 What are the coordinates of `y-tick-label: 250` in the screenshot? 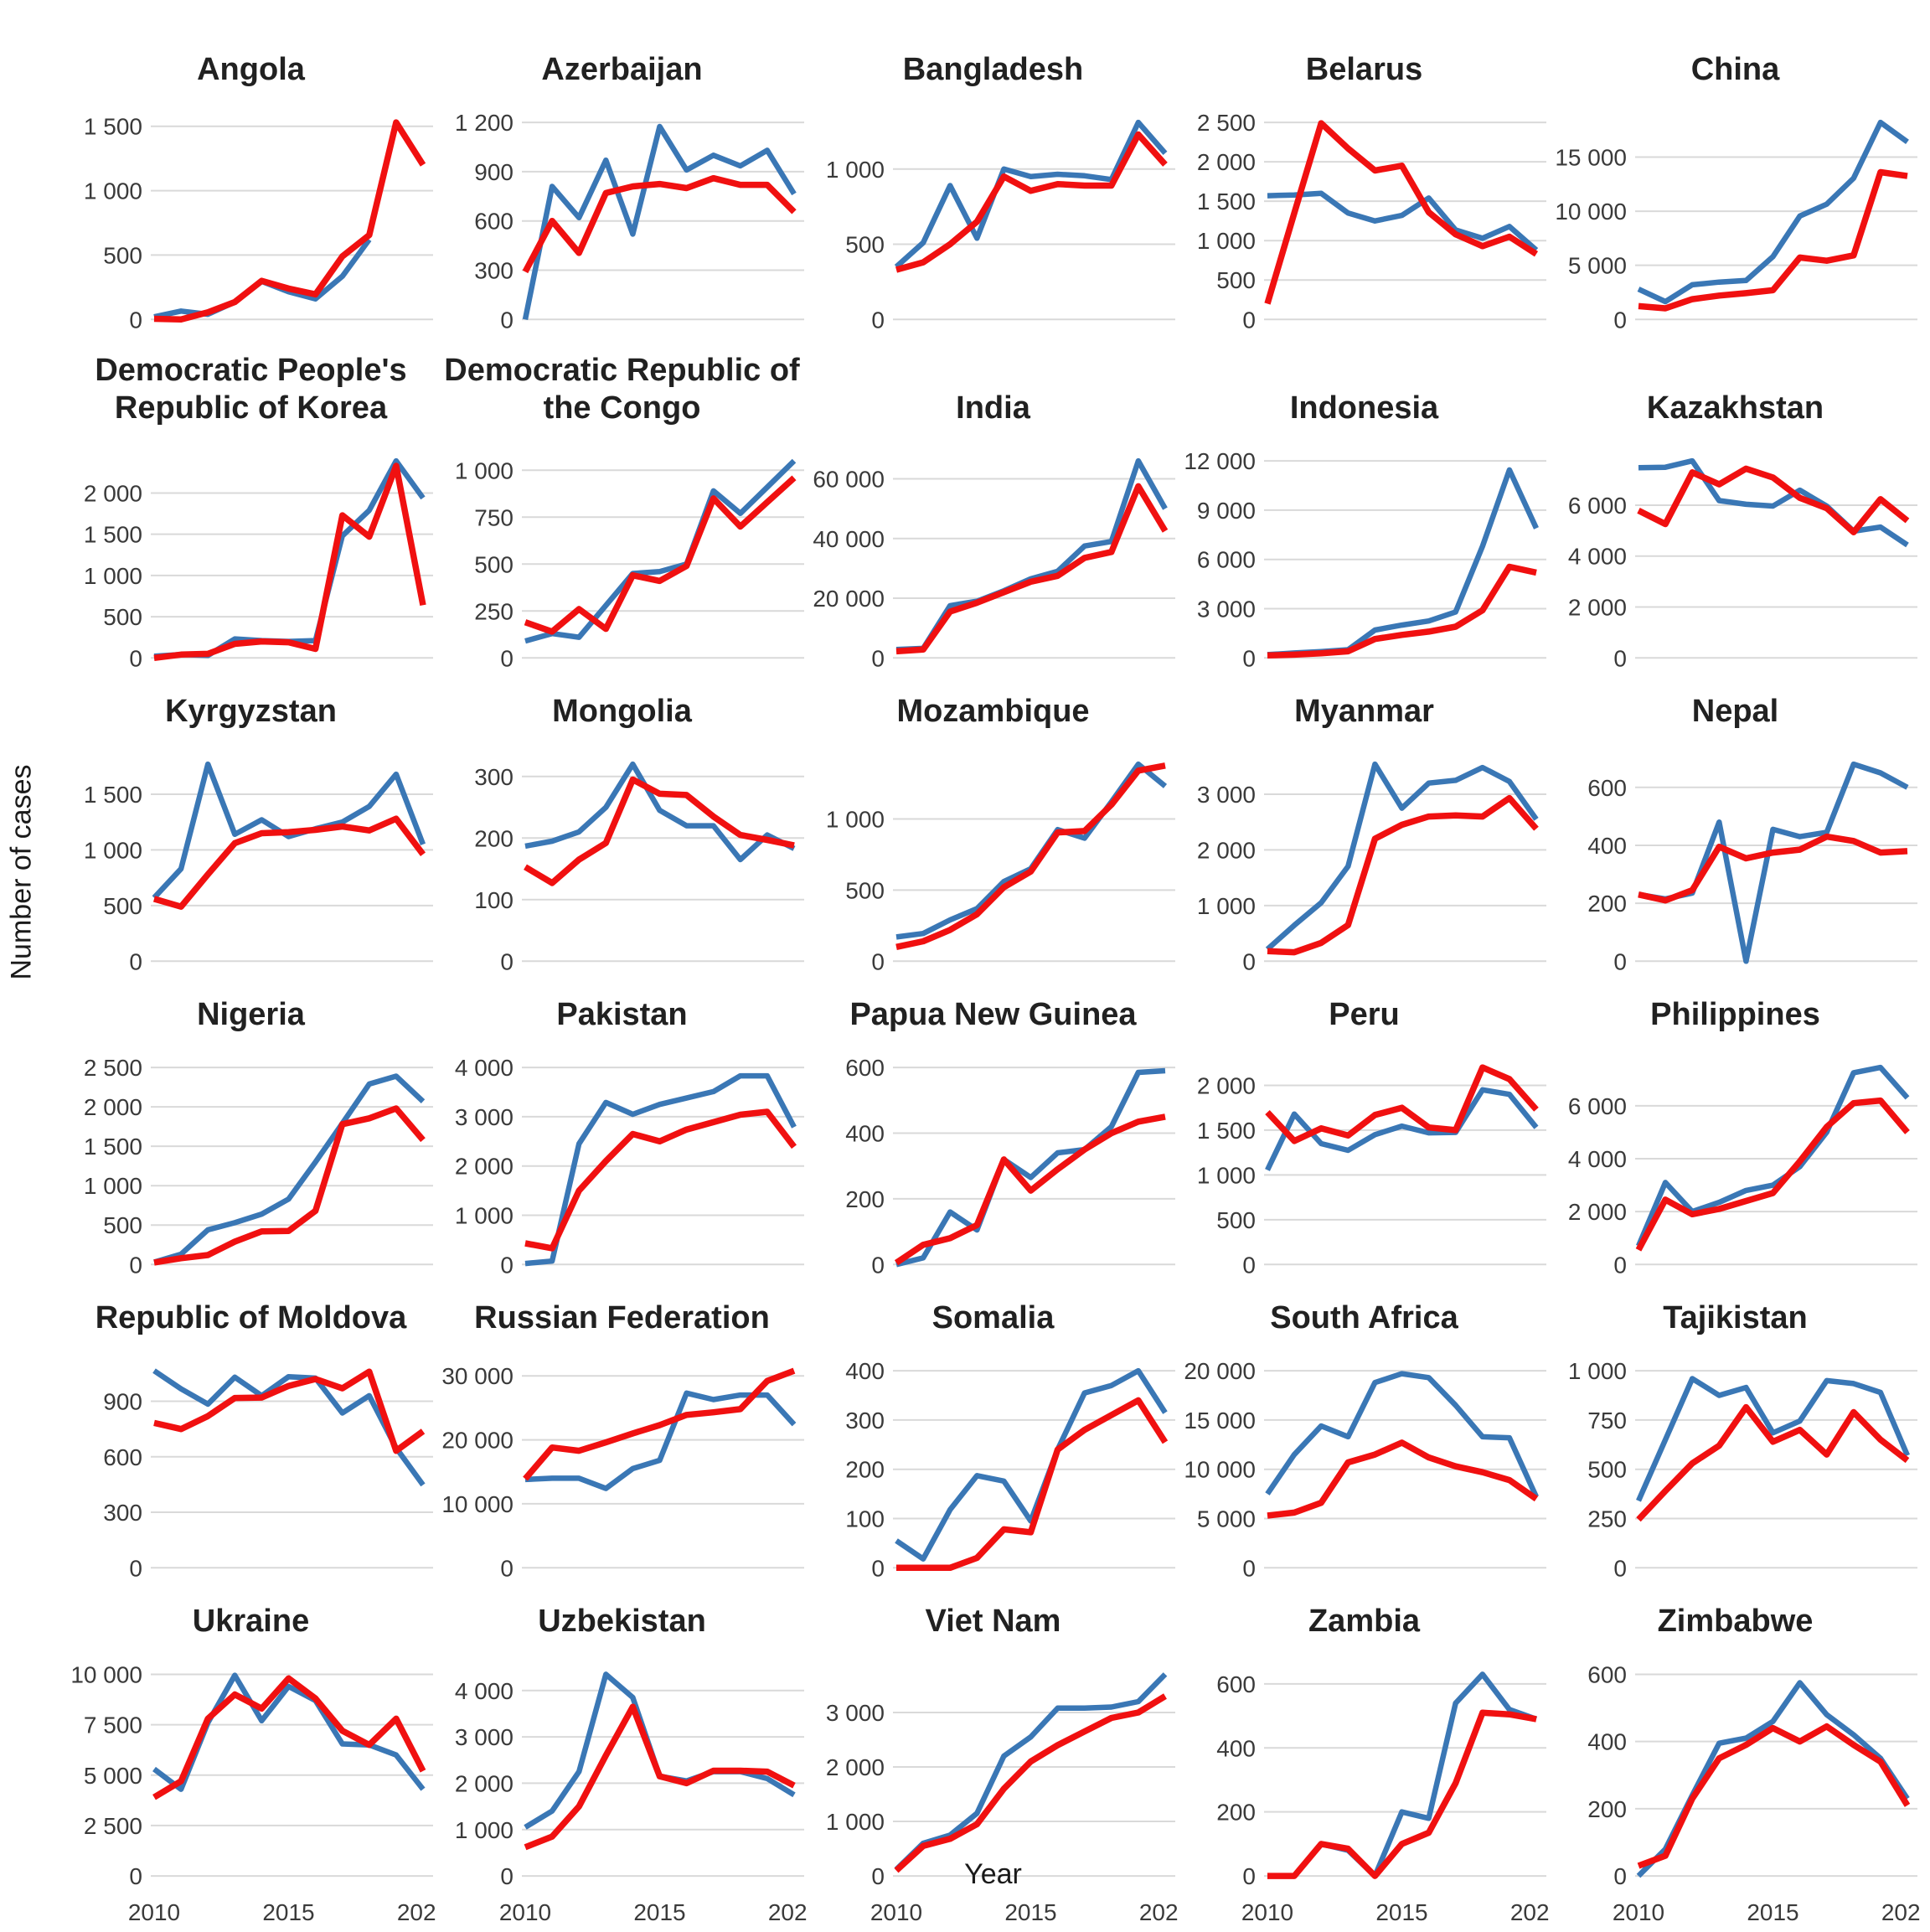 It's located at (493, 611).